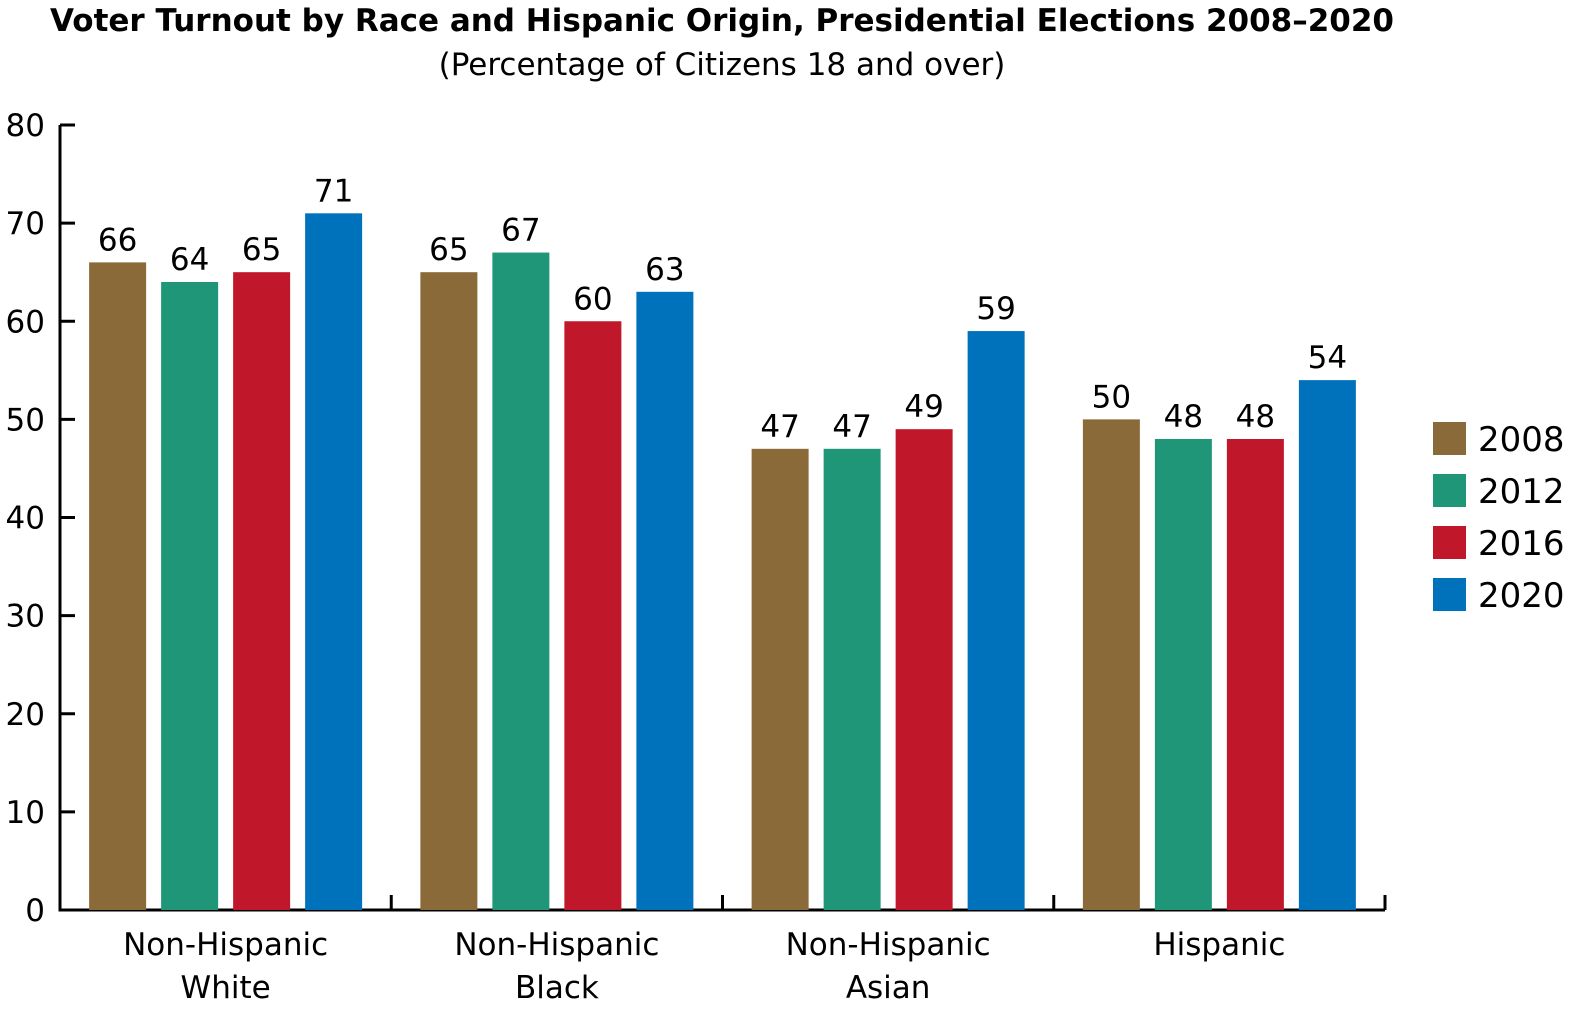 This screenshot has height=1018, width=1584. What do you see at coordinates (995, 309) in the screenshot?
I see `data-label: 59` at bounding box center [995, 309].